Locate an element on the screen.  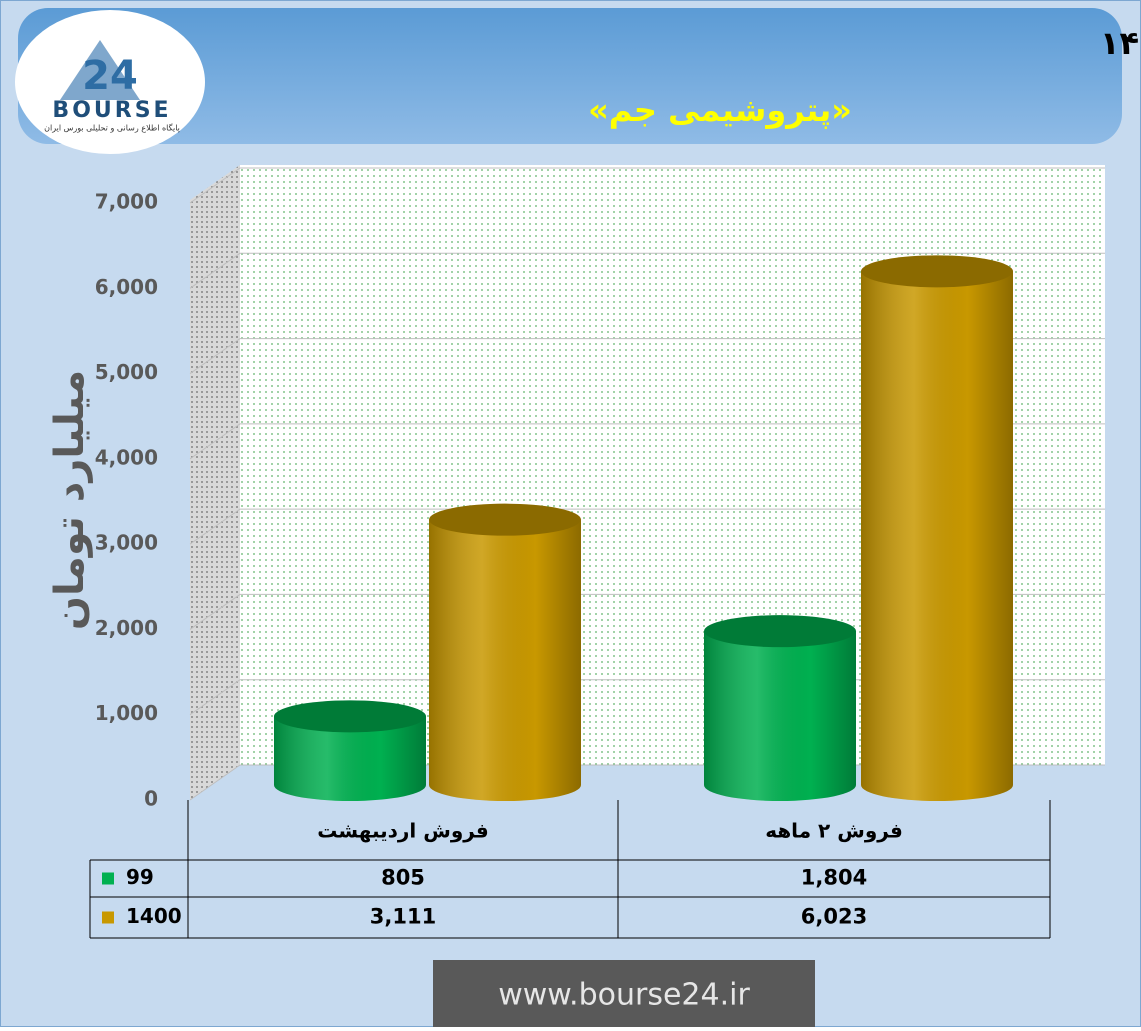
y-tick-label: 0 is located at coordinates (151, 799).